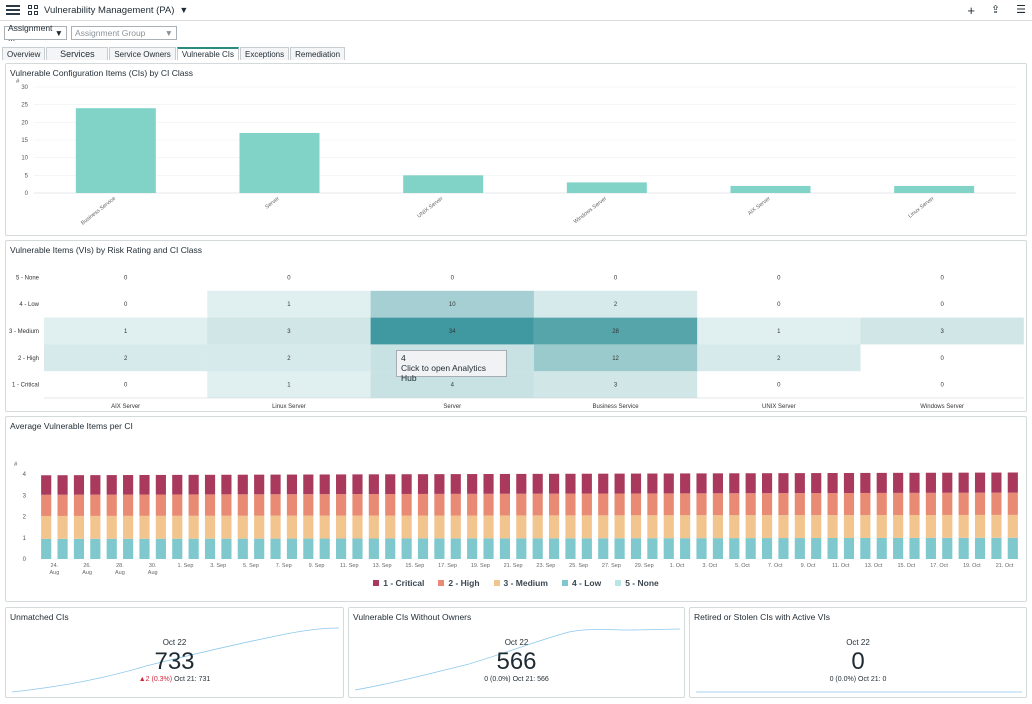  What do you see at coordinates (520, 583) in the screenshot?
I see `legend-item-medium: 3 - Medium` at bounding box center [520, 583].